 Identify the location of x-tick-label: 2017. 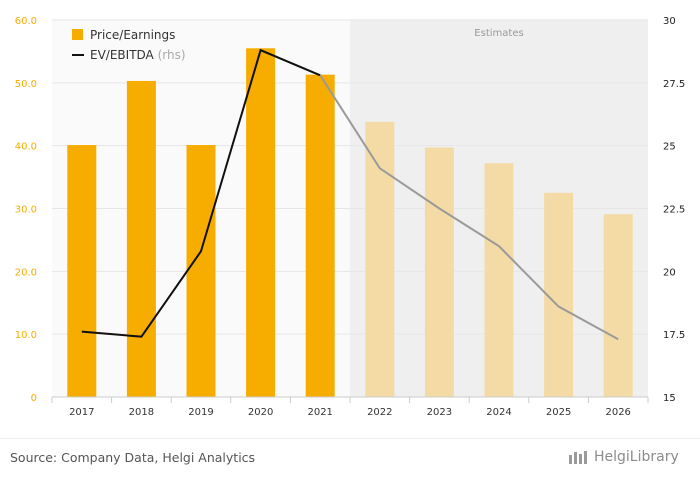
(81, 412).